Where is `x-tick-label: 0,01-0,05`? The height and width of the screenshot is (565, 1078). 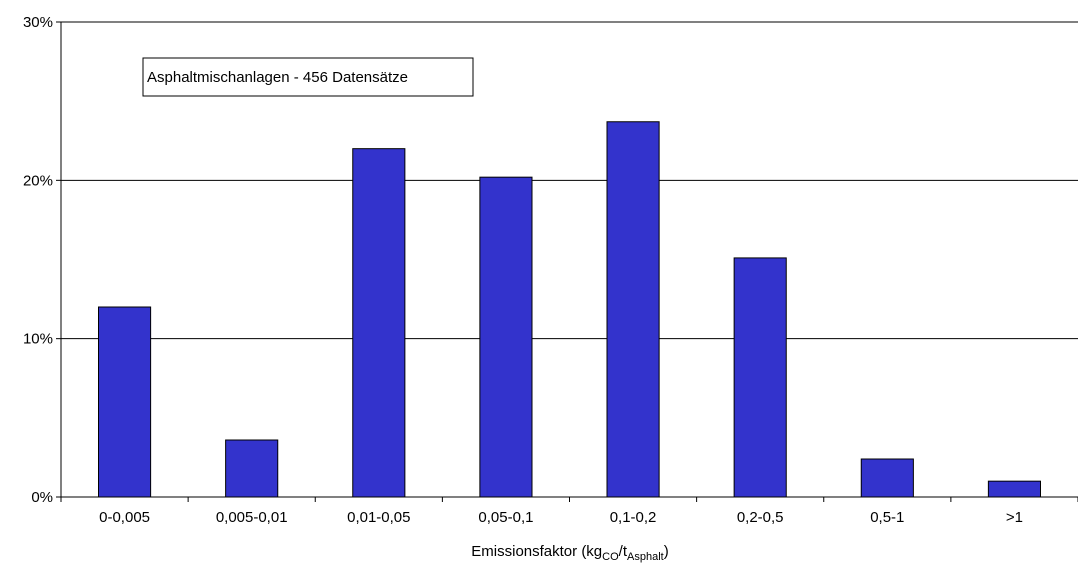
x-tick-label: 0,01-0,05 is located at coordinates (378, 517).